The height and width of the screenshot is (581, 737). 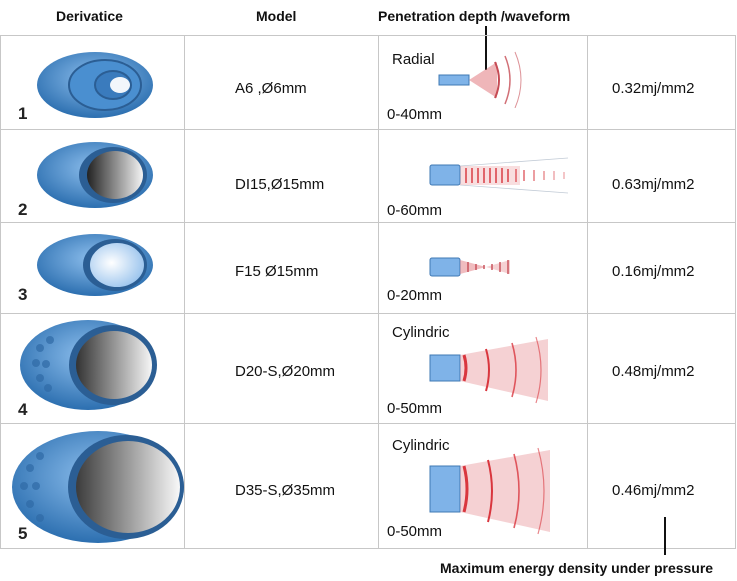 What do you see at coordinates (280, 184) in the screenshot?
I see `model-cell: DI15,Ø15mm` at bounding box center [280, 184].